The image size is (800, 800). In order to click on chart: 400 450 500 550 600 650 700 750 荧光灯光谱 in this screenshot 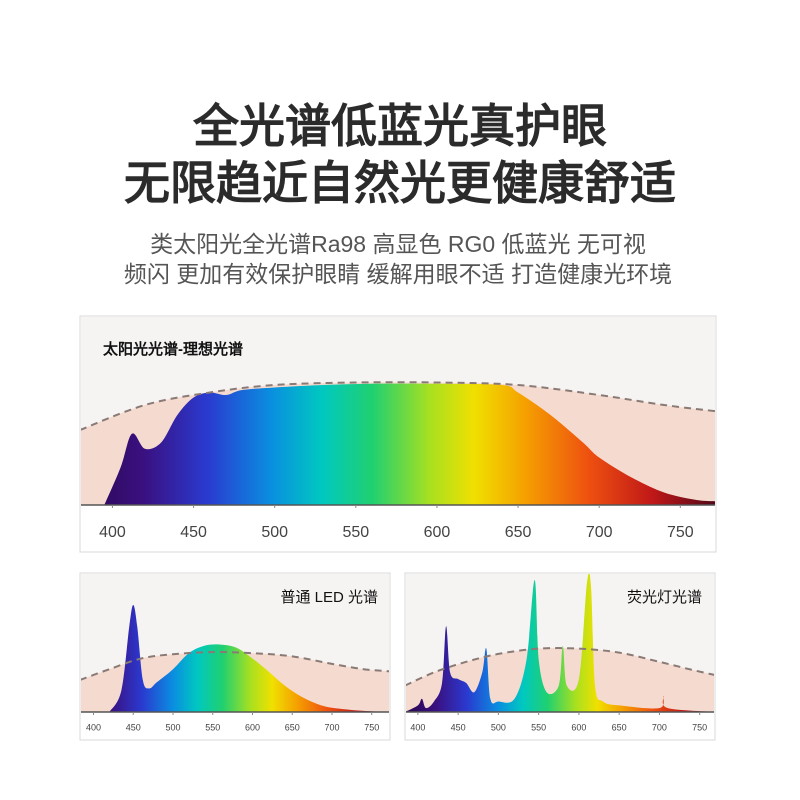, I will do `click(560, 656)`.